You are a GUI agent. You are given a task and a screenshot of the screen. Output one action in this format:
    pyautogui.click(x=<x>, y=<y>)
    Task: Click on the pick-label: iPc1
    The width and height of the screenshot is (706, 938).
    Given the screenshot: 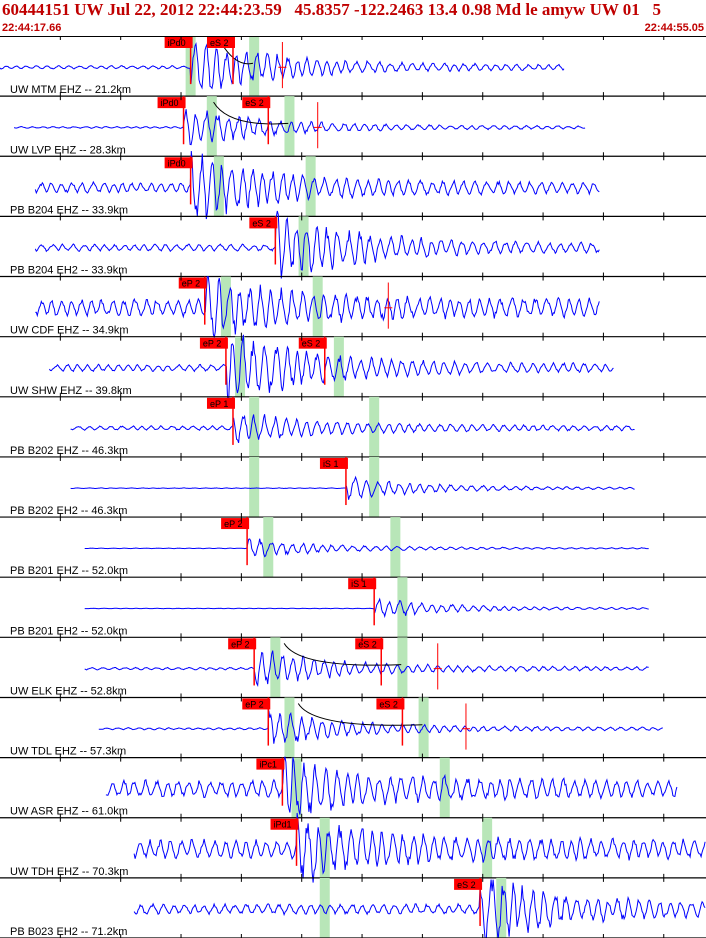 What is the action you would take?
    pyautogui.click(x=268, y=765)
    